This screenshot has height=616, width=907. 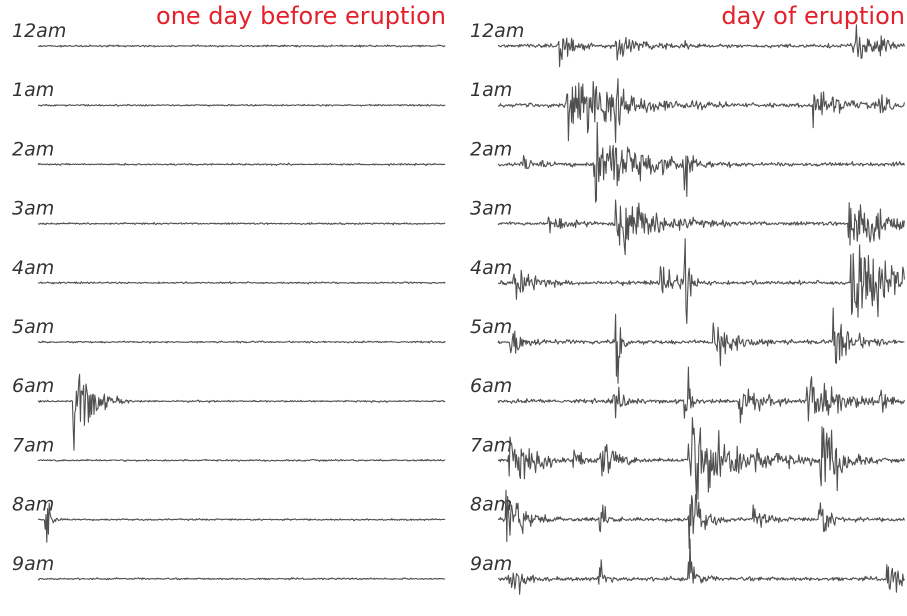 I want to click on panel-title: one day before eruption, so click(x=301, y=16).